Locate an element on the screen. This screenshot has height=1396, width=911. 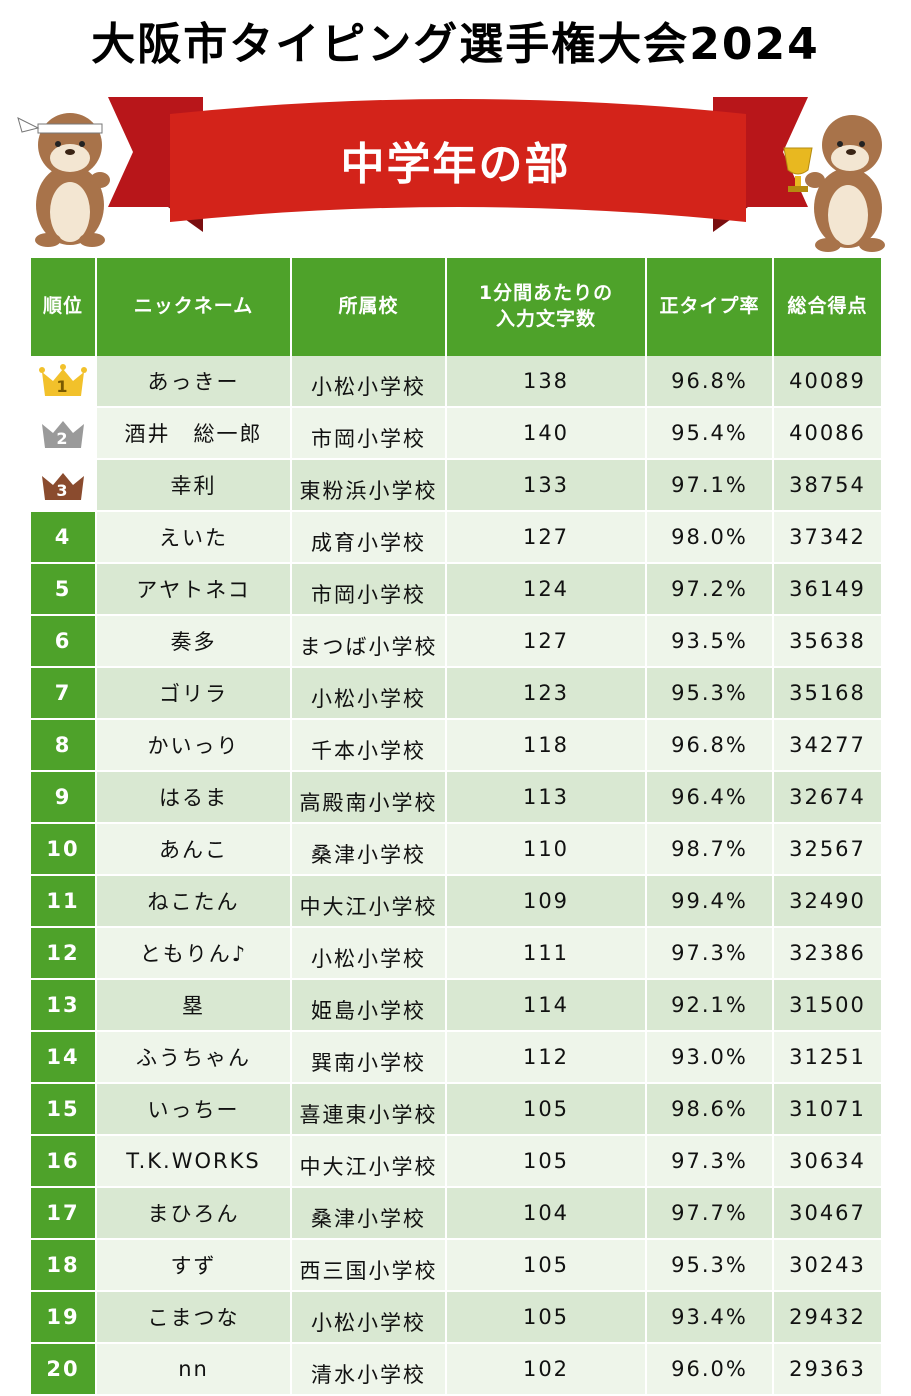
chars-per-minute-cell: 133 is located at coordinates (547, 486).